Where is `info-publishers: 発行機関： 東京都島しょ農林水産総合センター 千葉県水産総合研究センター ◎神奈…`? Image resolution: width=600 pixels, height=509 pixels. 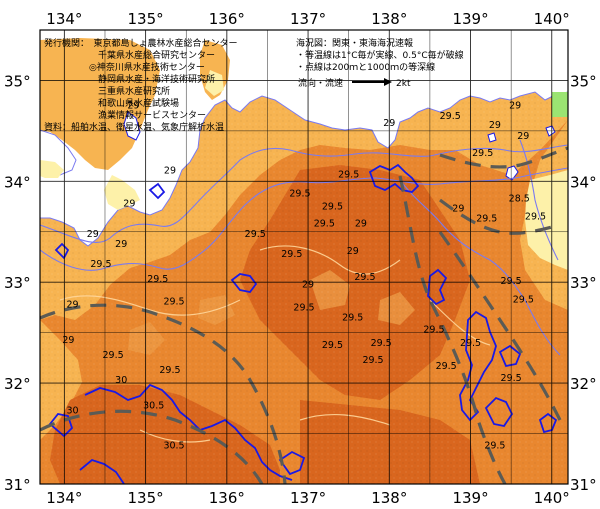
info-publishers: 発行機関： 東京都島しょ農林水産総合センター 千葉県水産総合研究センター ◎神奈… is located at coordinates (141, 85).